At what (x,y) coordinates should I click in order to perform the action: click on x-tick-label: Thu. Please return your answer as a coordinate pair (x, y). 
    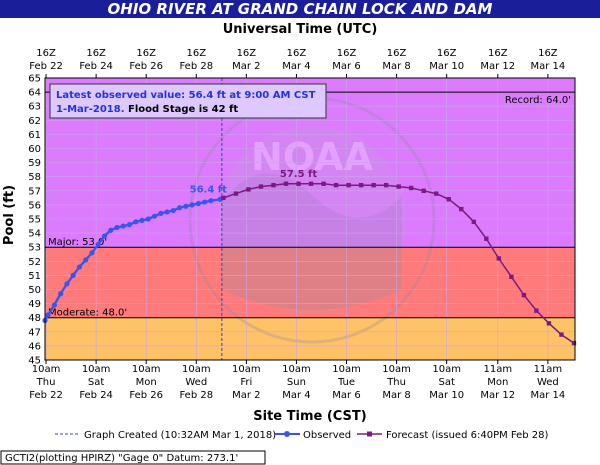
    Looking at the image, I should click on (396, 382).